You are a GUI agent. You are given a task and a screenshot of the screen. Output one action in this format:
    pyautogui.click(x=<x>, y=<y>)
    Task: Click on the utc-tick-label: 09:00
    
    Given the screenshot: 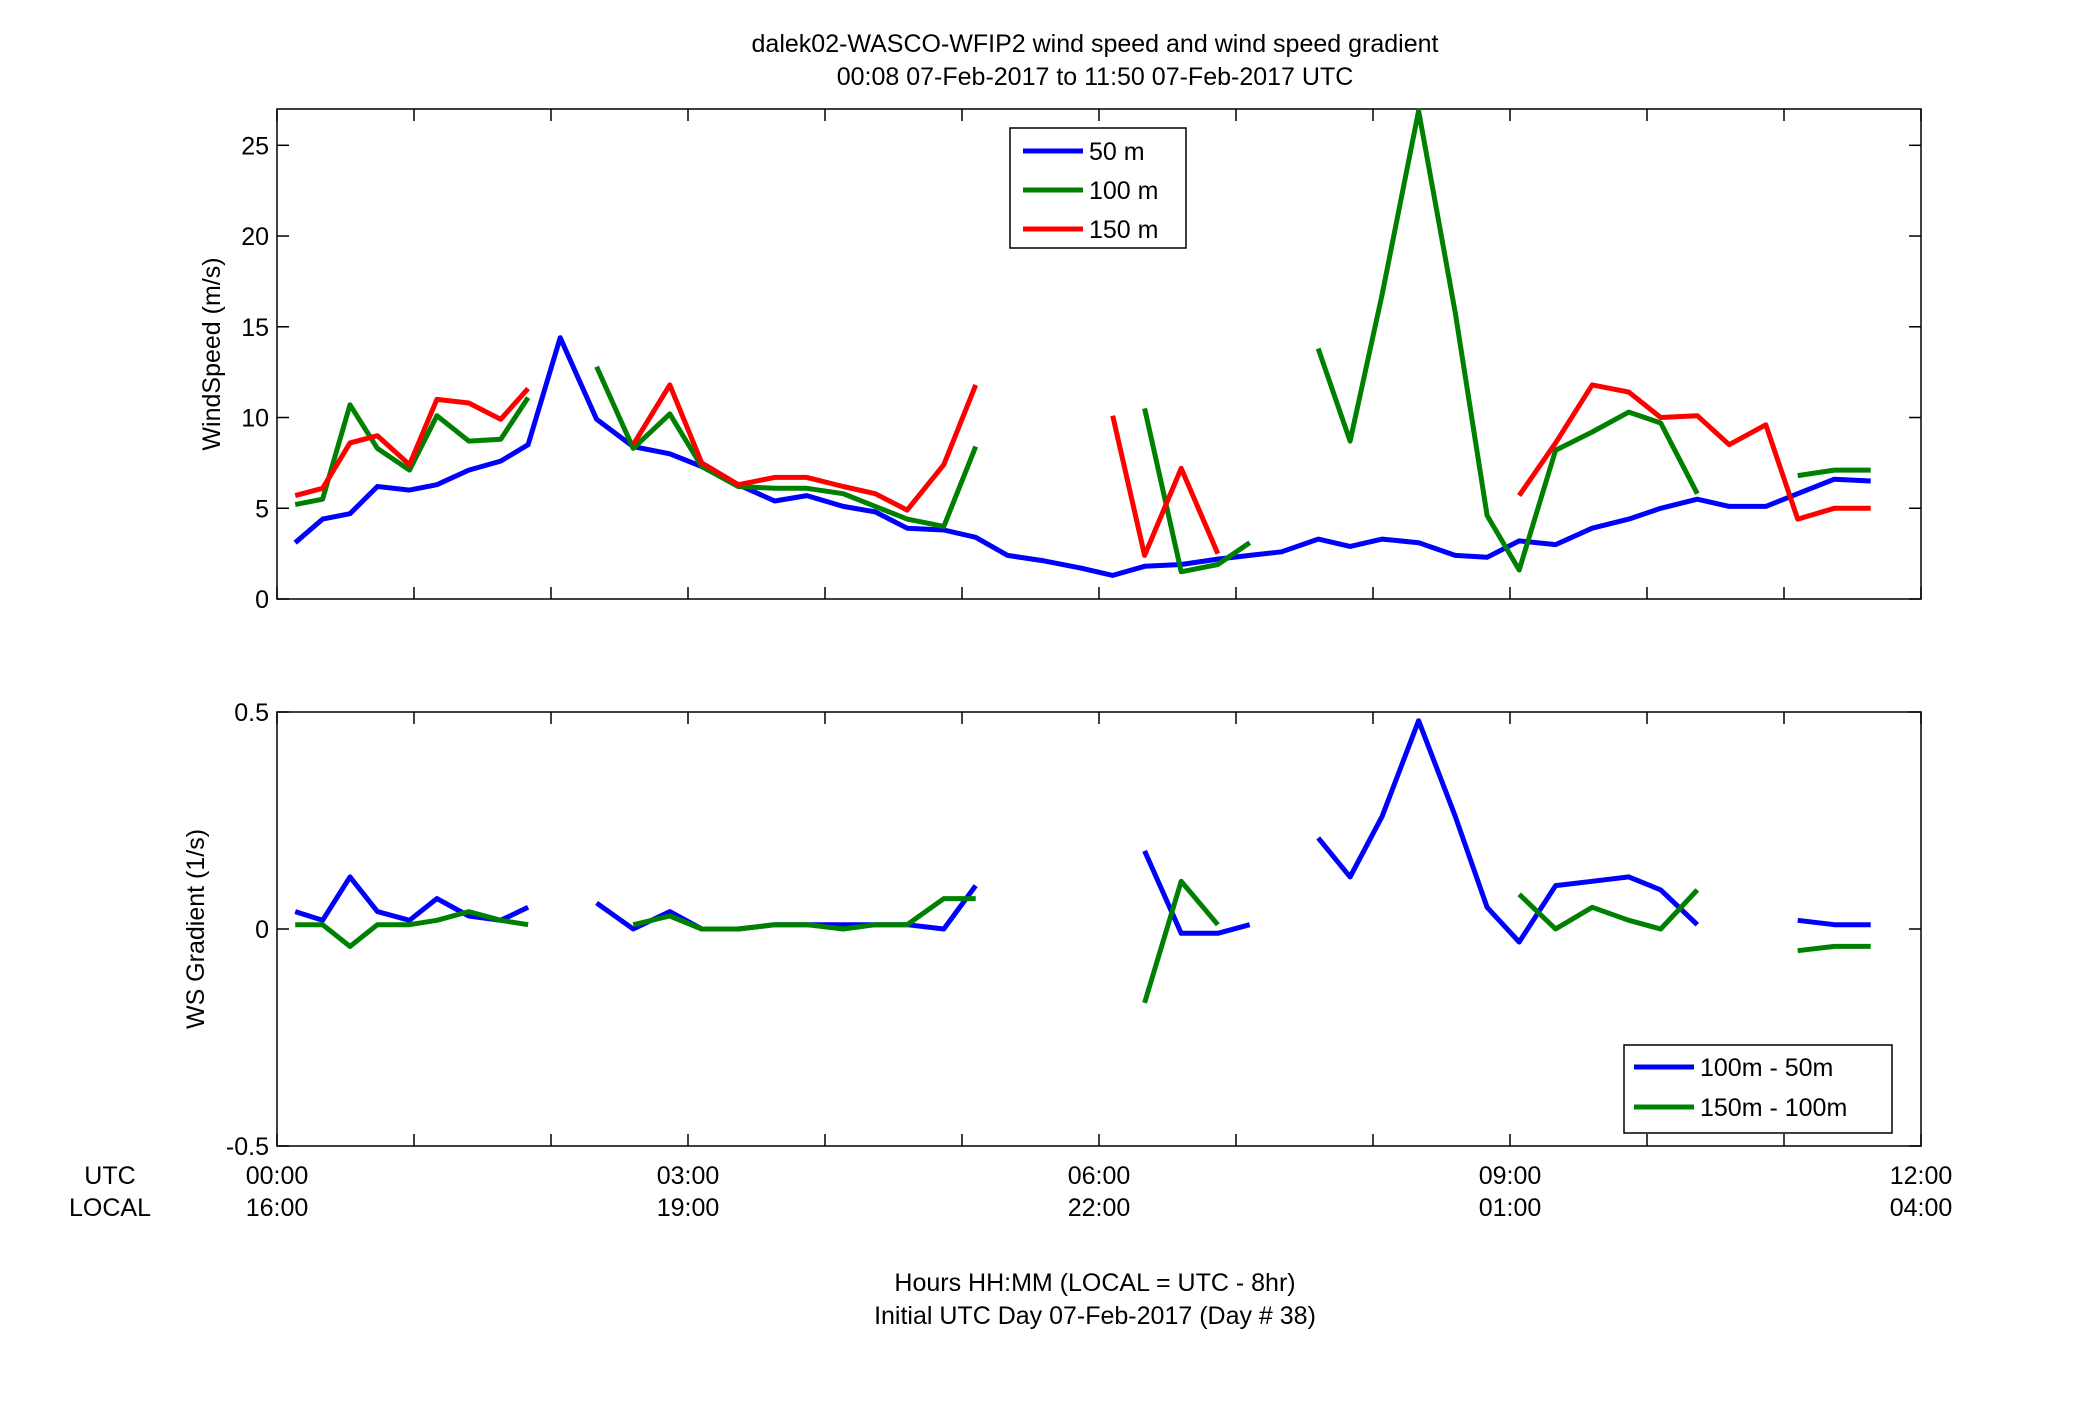 What is the action you would take?
    pyautogui.click(x=1510, y=1176)
    